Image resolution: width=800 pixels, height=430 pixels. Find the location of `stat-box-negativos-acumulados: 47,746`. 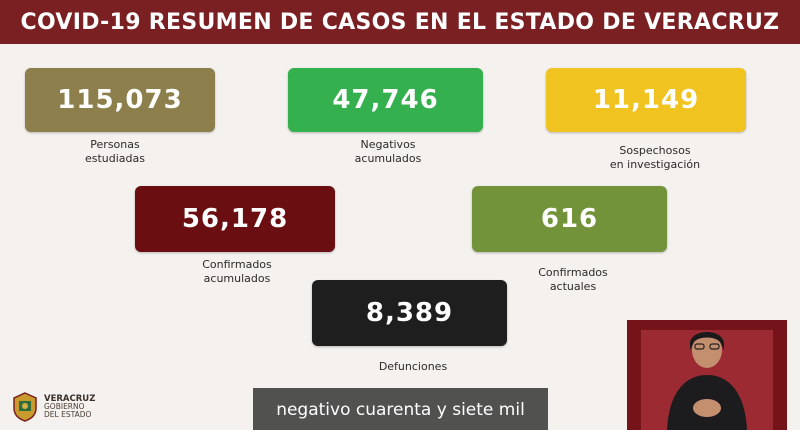

stat-box-negativos-acumulados: 47,746 is located at coordinates (385, 100).